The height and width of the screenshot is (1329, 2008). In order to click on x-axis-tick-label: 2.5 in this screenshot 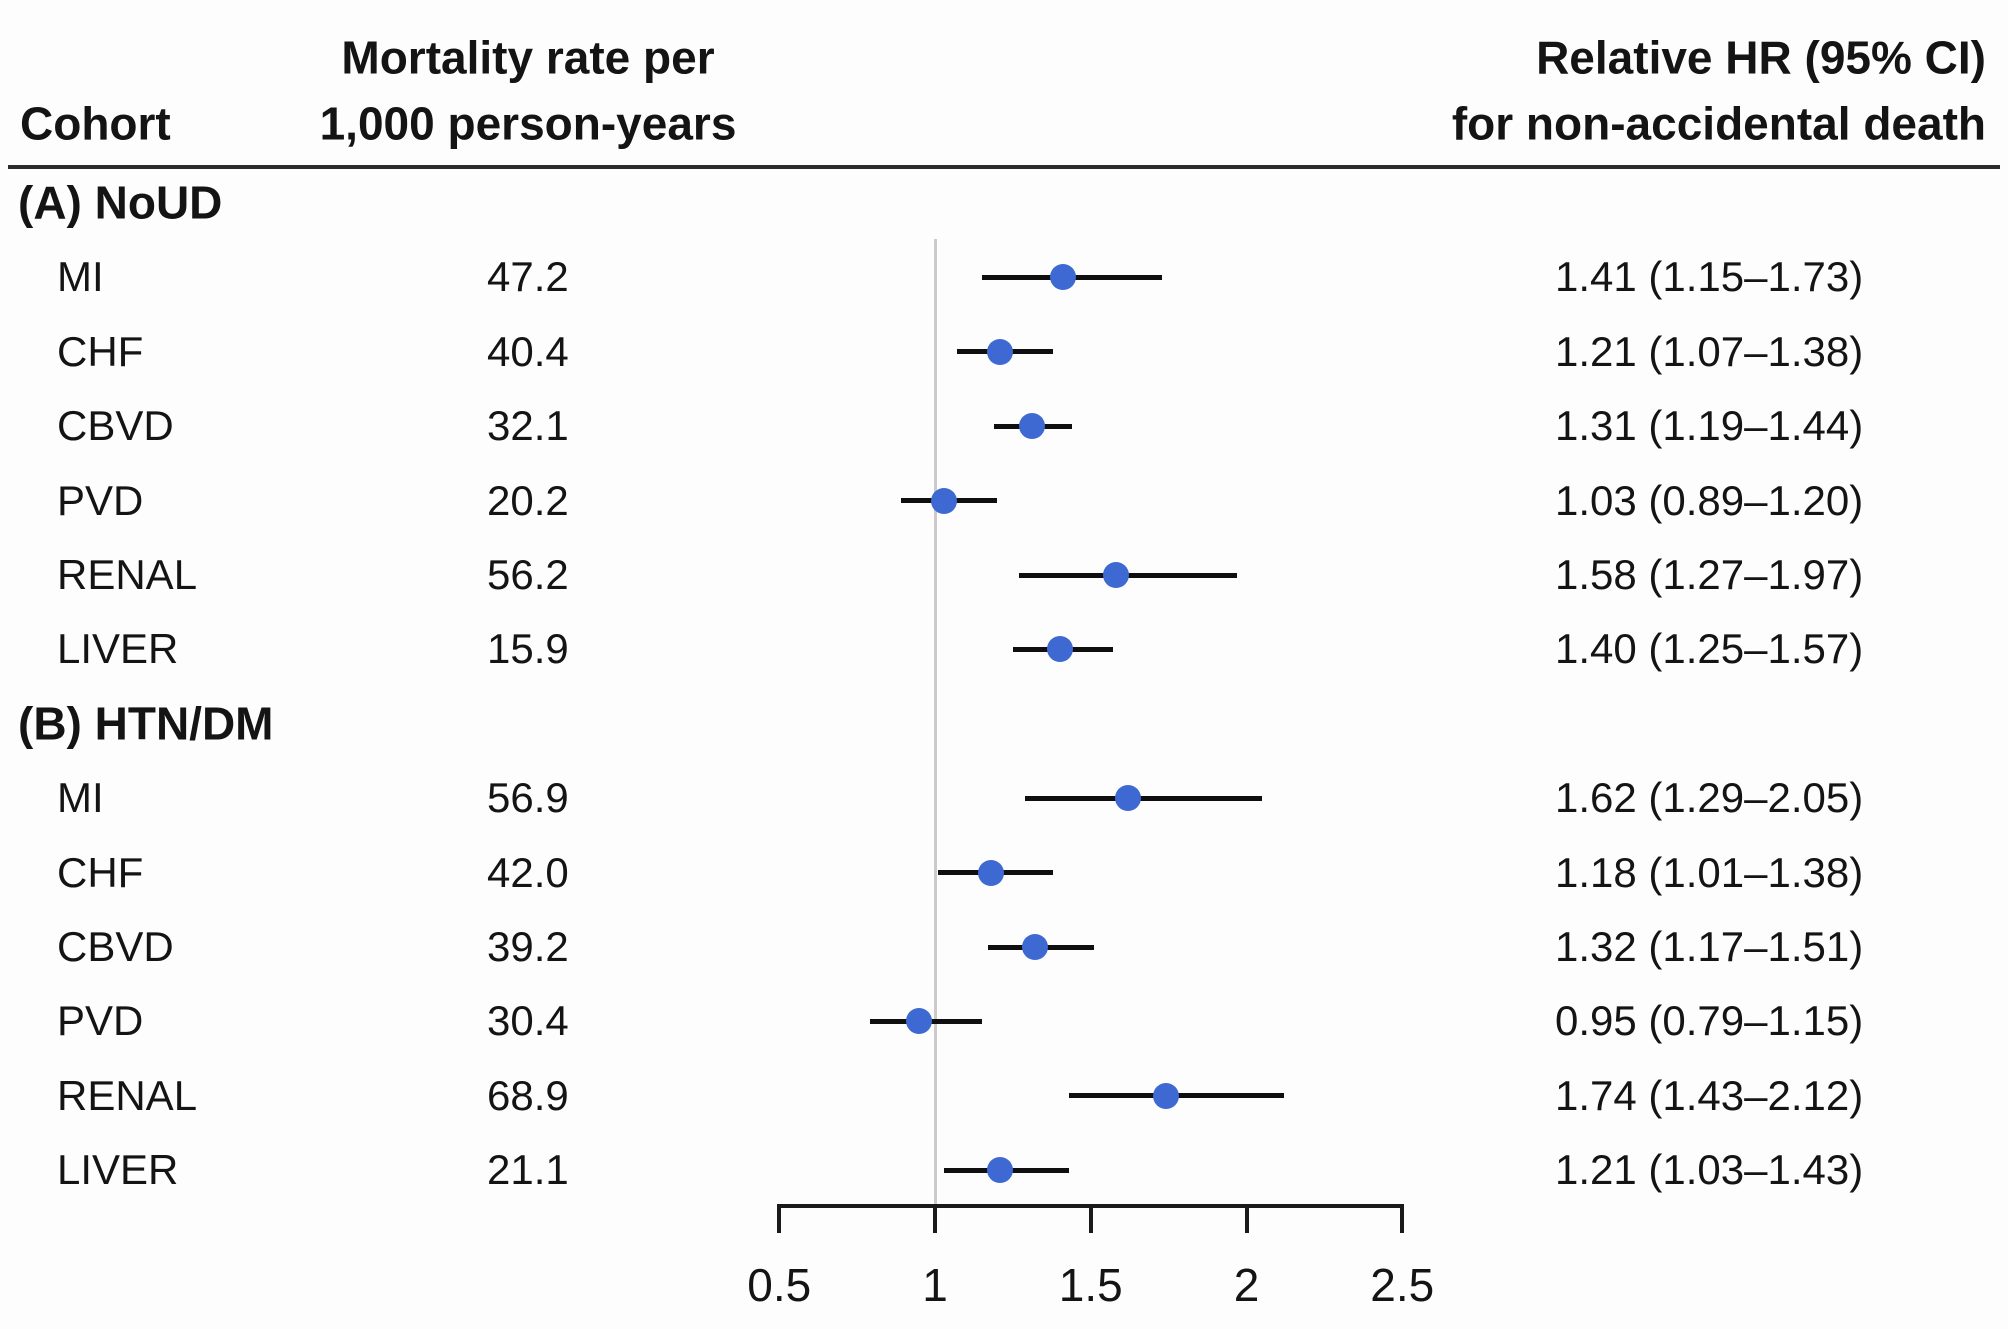, I will do `click(1402, 1285)`.